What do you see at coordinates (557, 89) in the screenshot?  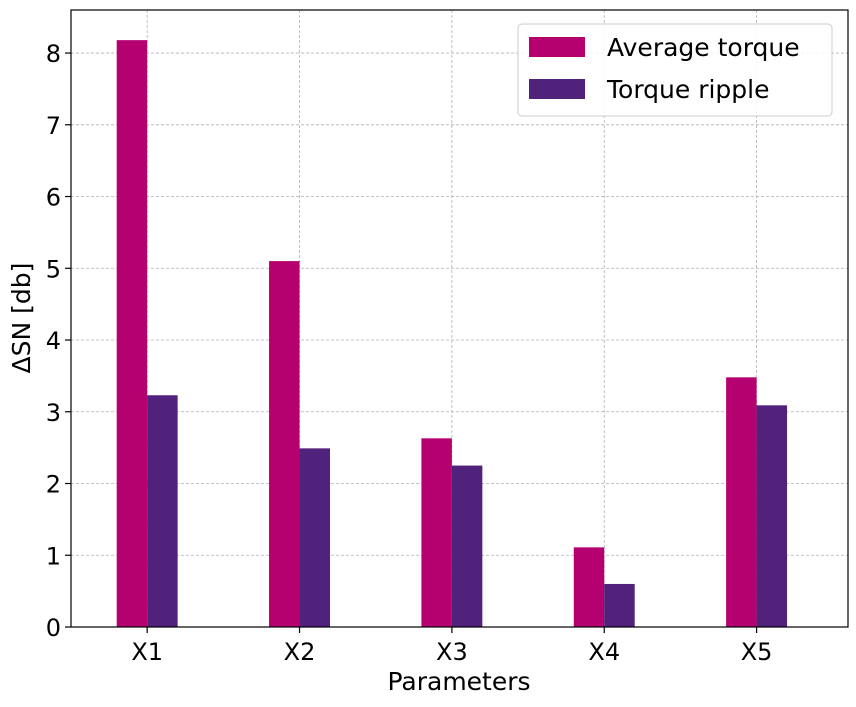 I see `legend-swatch-torque-ripple` at bounding box center [557, 89].